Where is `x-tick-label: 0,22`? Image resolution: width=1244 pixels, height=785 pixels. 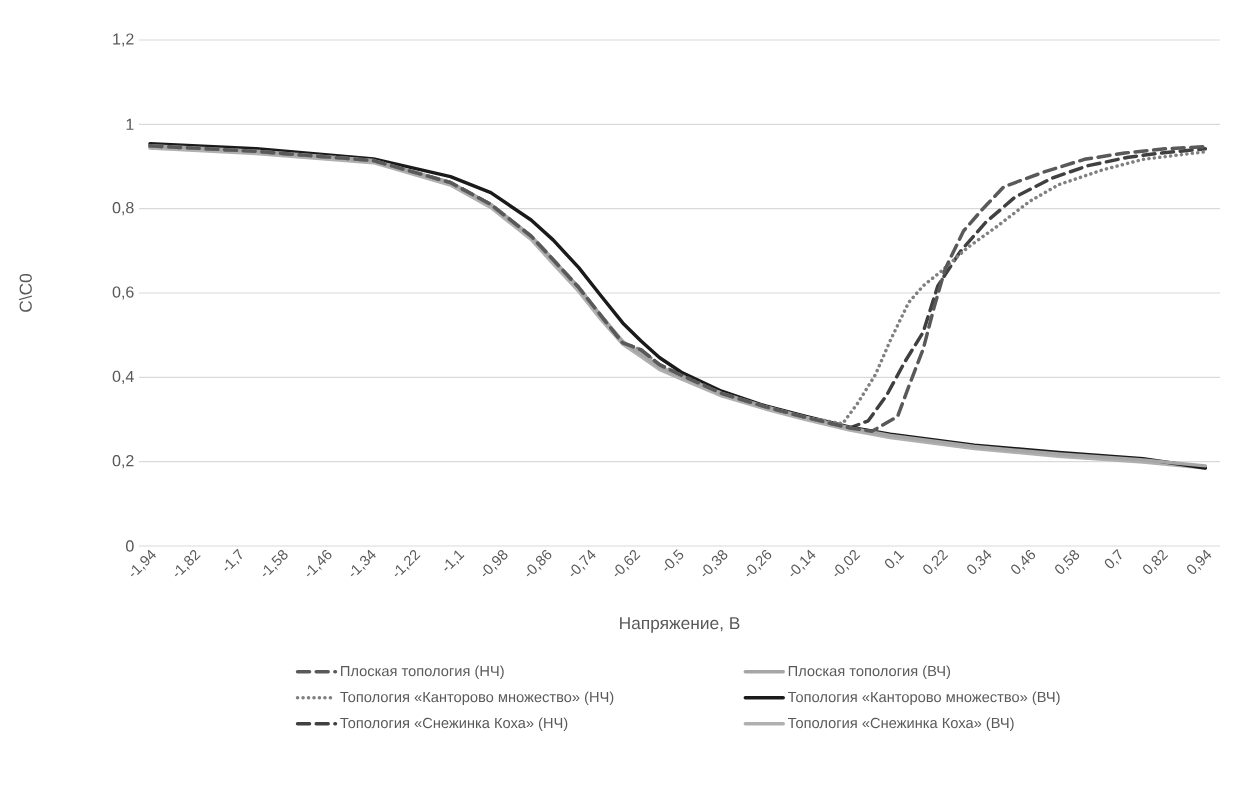 x-tick-label: 0,22 is located at coordinates (936, 562).